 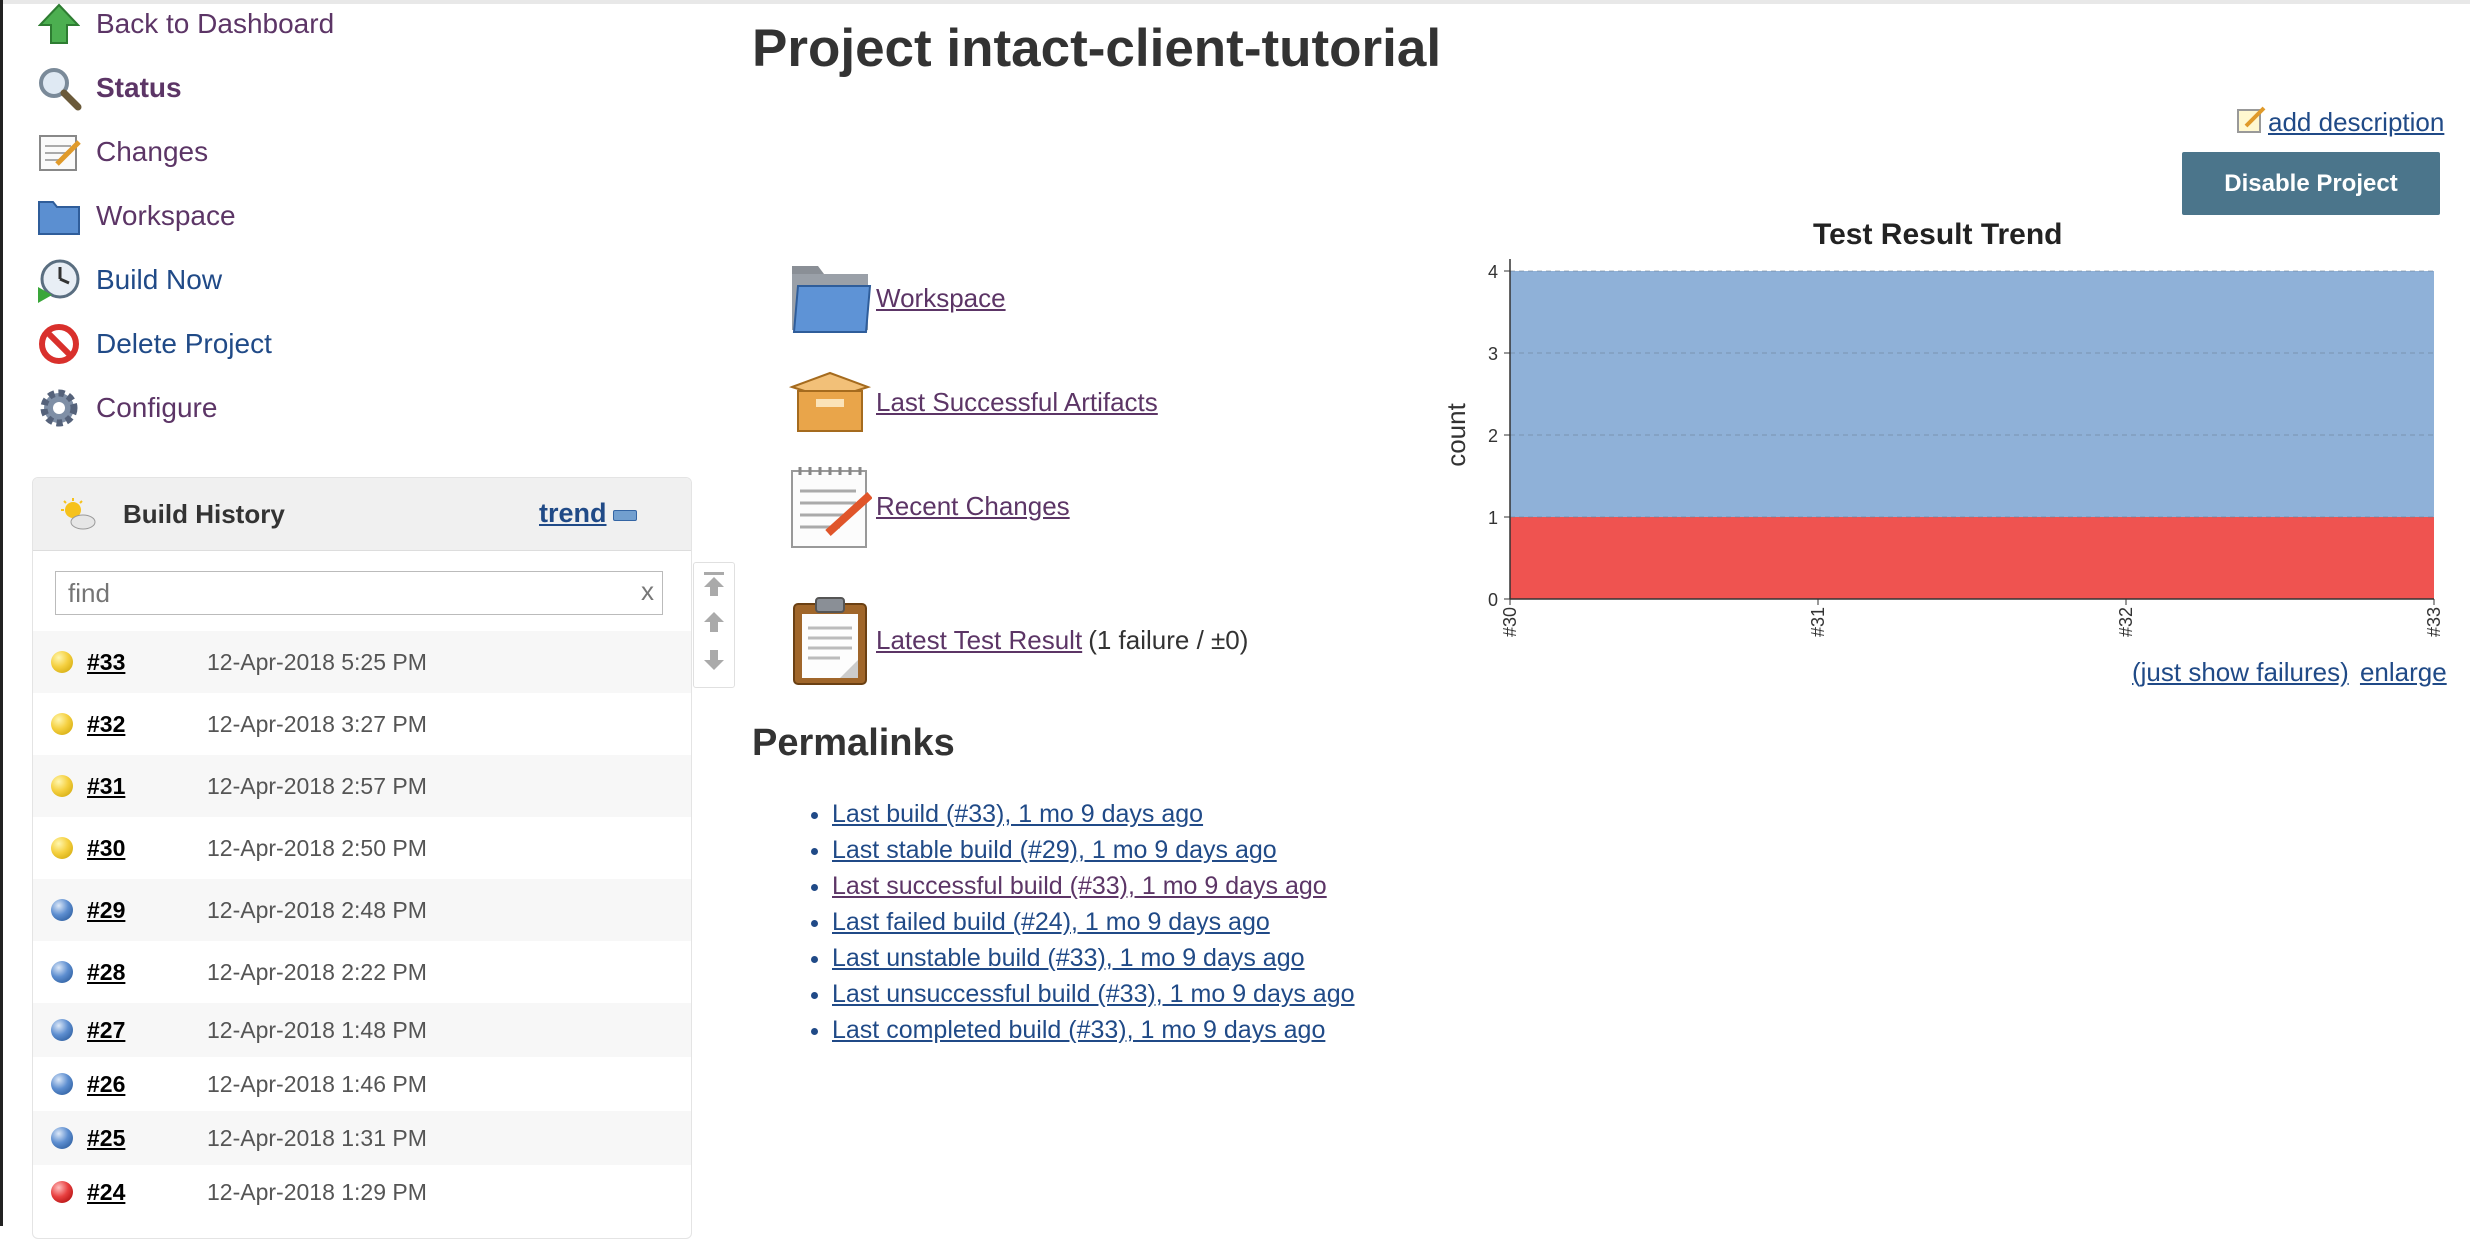 I want to click on build-number-link: #32, so click(x=106, y=723).